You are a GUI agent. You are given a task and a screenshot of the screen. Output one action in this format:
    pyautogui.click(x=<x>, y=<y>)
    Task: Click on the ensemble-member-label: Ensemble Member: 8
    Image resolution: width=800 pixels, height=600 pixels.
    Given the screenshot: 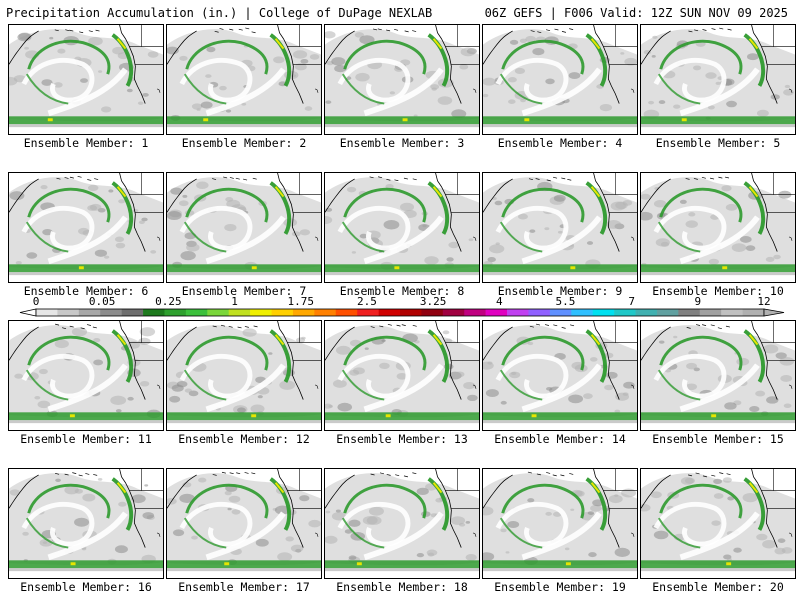 What is the action you would take?
    pyautogui.click(x=402, y=291)
    